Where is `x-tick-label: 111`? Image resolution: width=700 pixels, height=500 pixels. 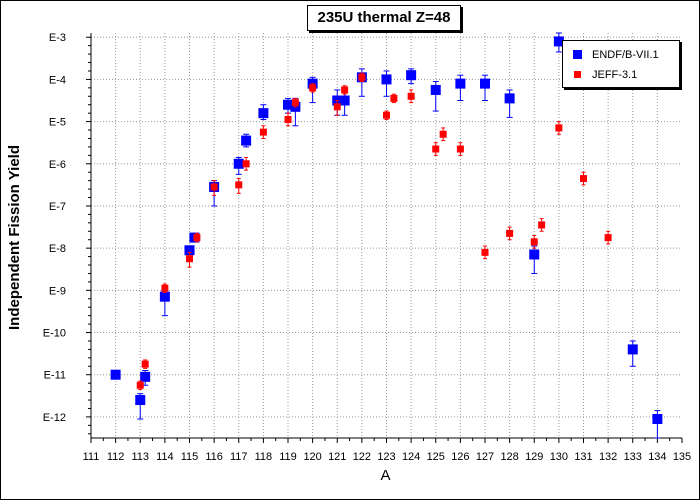
x-tick-label: 111 is located at coordinates (91, 457).